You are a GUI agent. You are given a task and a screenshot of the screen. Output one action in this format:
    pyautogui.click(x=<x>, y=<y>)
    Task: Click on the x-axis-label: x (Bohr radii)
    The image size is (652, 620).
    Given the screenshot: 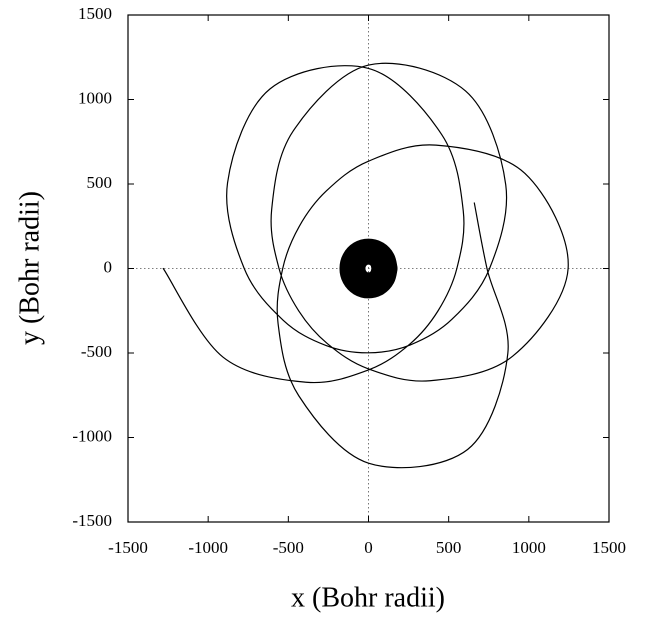 What is the action you would take?
    pyautogui.click(x=368, y=597)
    